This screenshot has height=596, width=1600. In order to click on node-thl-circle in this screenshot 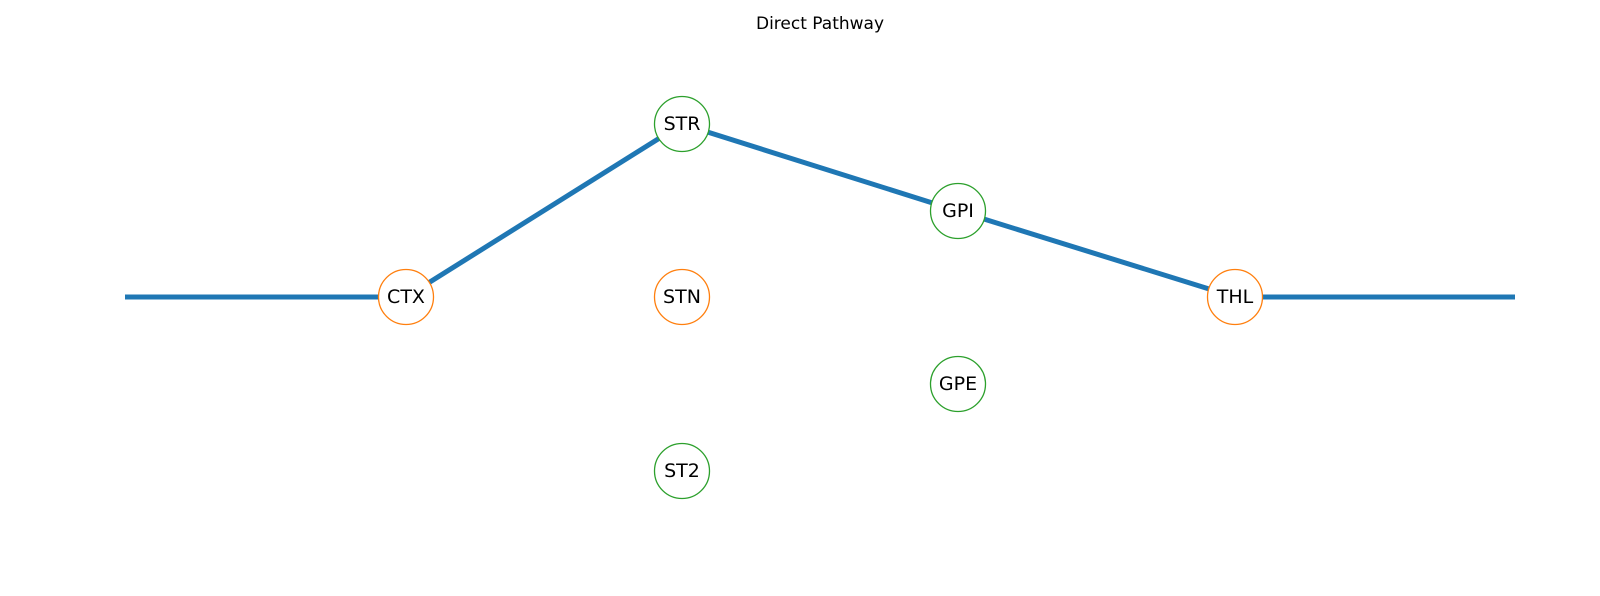, I will do `click(1235, 297)`.